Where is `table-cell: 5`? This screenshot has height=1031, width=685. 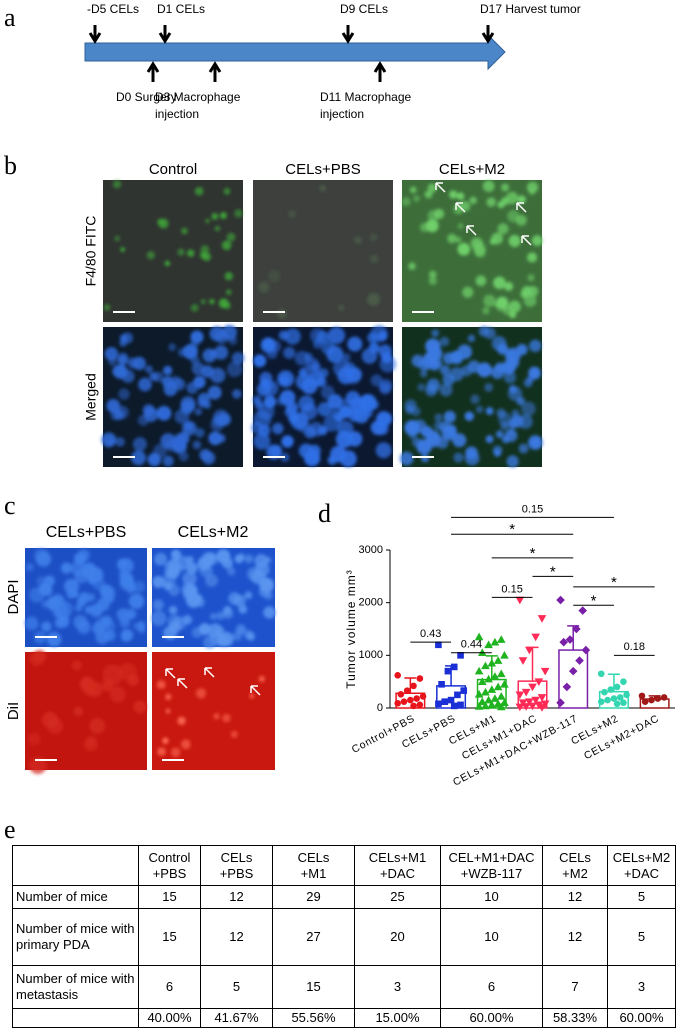 table-cell: 5 is located at coordinates (236, 987).